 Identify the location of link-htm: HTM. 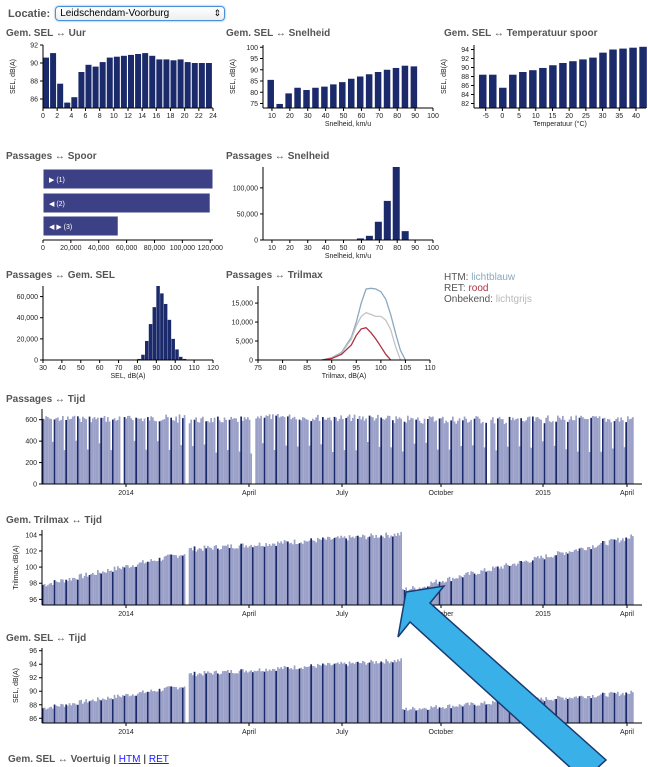
(129, 759).